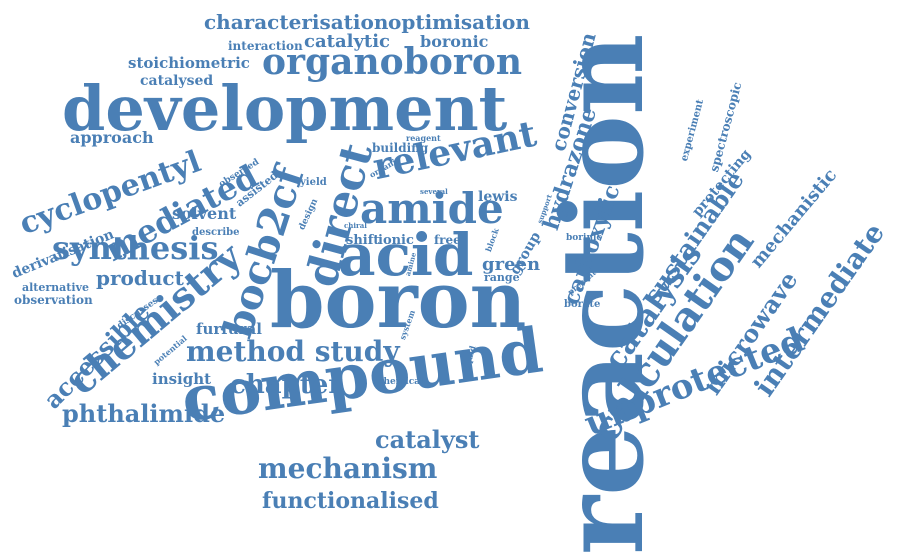 This screenshot has width=900, height=553. I want to click on cloud-word: green, so click(511, 264).